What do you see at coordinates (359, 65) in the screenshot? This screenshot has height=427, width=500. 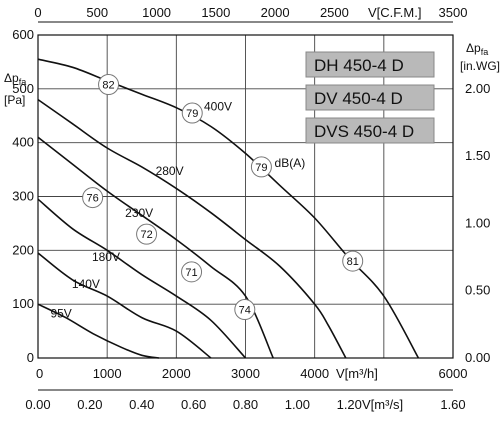 I see `model-label: DH 450-4 D` at bounding box center [359, 65].